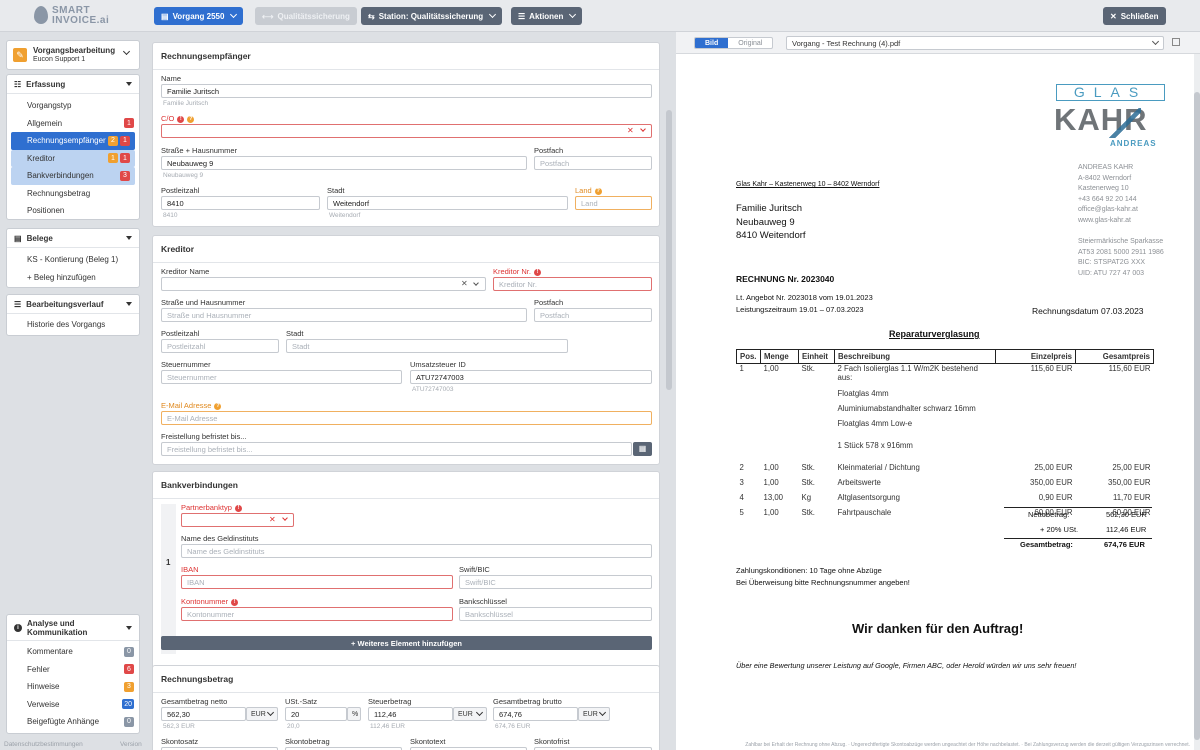 The width and height of the screenshot is (1200, 750). What do you see at coordinates (240, 203) in the screenshot?
I see `plz-field: 8410` at bounding box center [240, 203].